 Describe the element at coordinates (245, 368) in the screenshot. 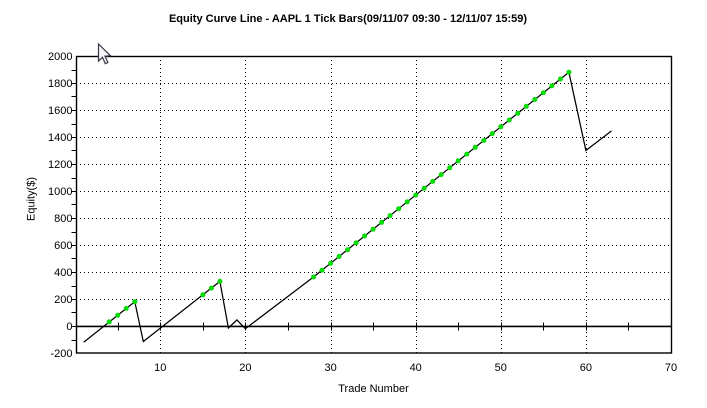

I see `svg-text: 20` at that location.